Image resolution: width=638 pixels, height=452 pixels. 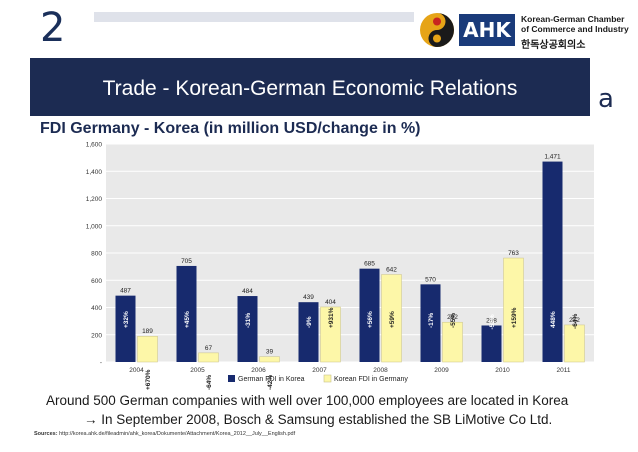 What do you see at coordinates (96, 254) in the screenshot?
I see `y-tick-label: 800` at bounding box center [96, 254].